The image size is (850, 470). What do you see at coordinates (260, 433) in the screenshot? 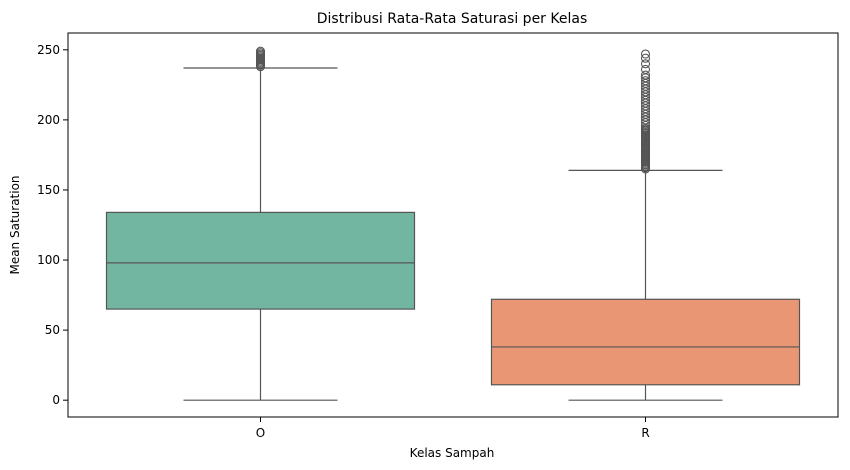
I see `x-tick-label: O` at bounding box center [260, 433].